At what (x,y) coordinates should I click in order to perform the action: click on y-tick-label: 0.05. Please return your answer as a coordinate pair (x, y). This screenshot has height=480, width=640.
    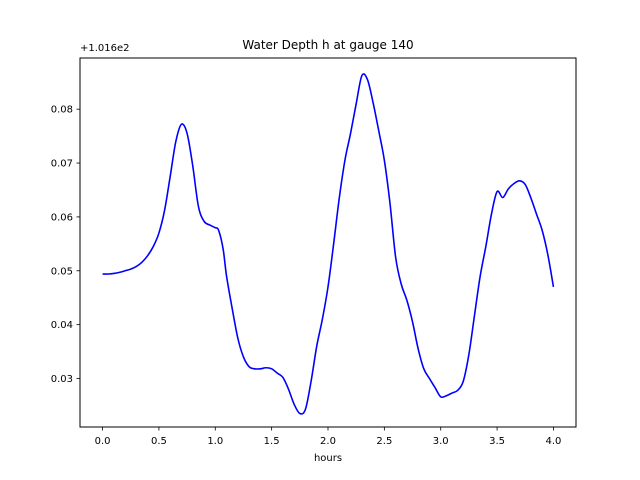
    Looking at the image, I should click on (62, 271).